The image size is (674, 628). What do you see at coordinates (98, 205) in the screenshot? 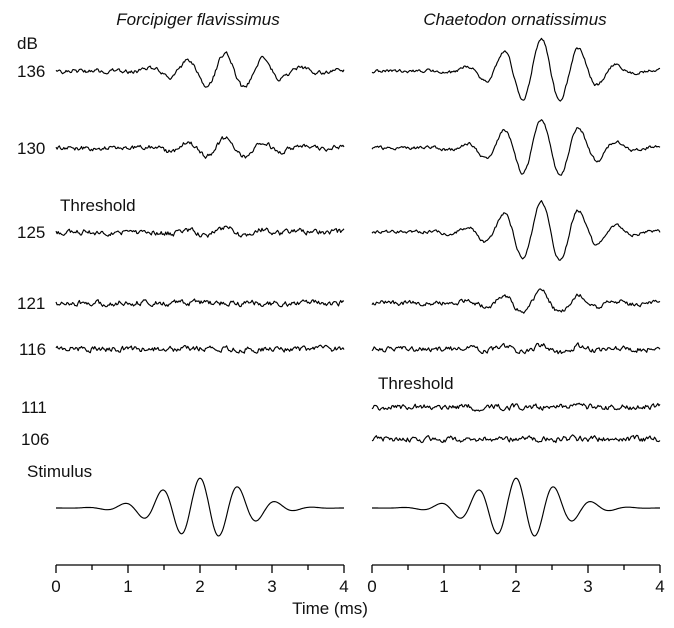
I see `threshold-label-left: Threshold` at bounding box center [98, 205].